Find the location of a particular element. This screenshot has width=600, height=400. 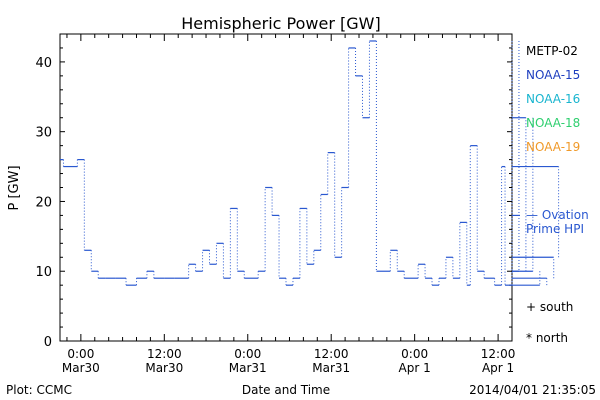

ovation-prime-label-line2: Prime HPI is located at coordinates (555, 229).